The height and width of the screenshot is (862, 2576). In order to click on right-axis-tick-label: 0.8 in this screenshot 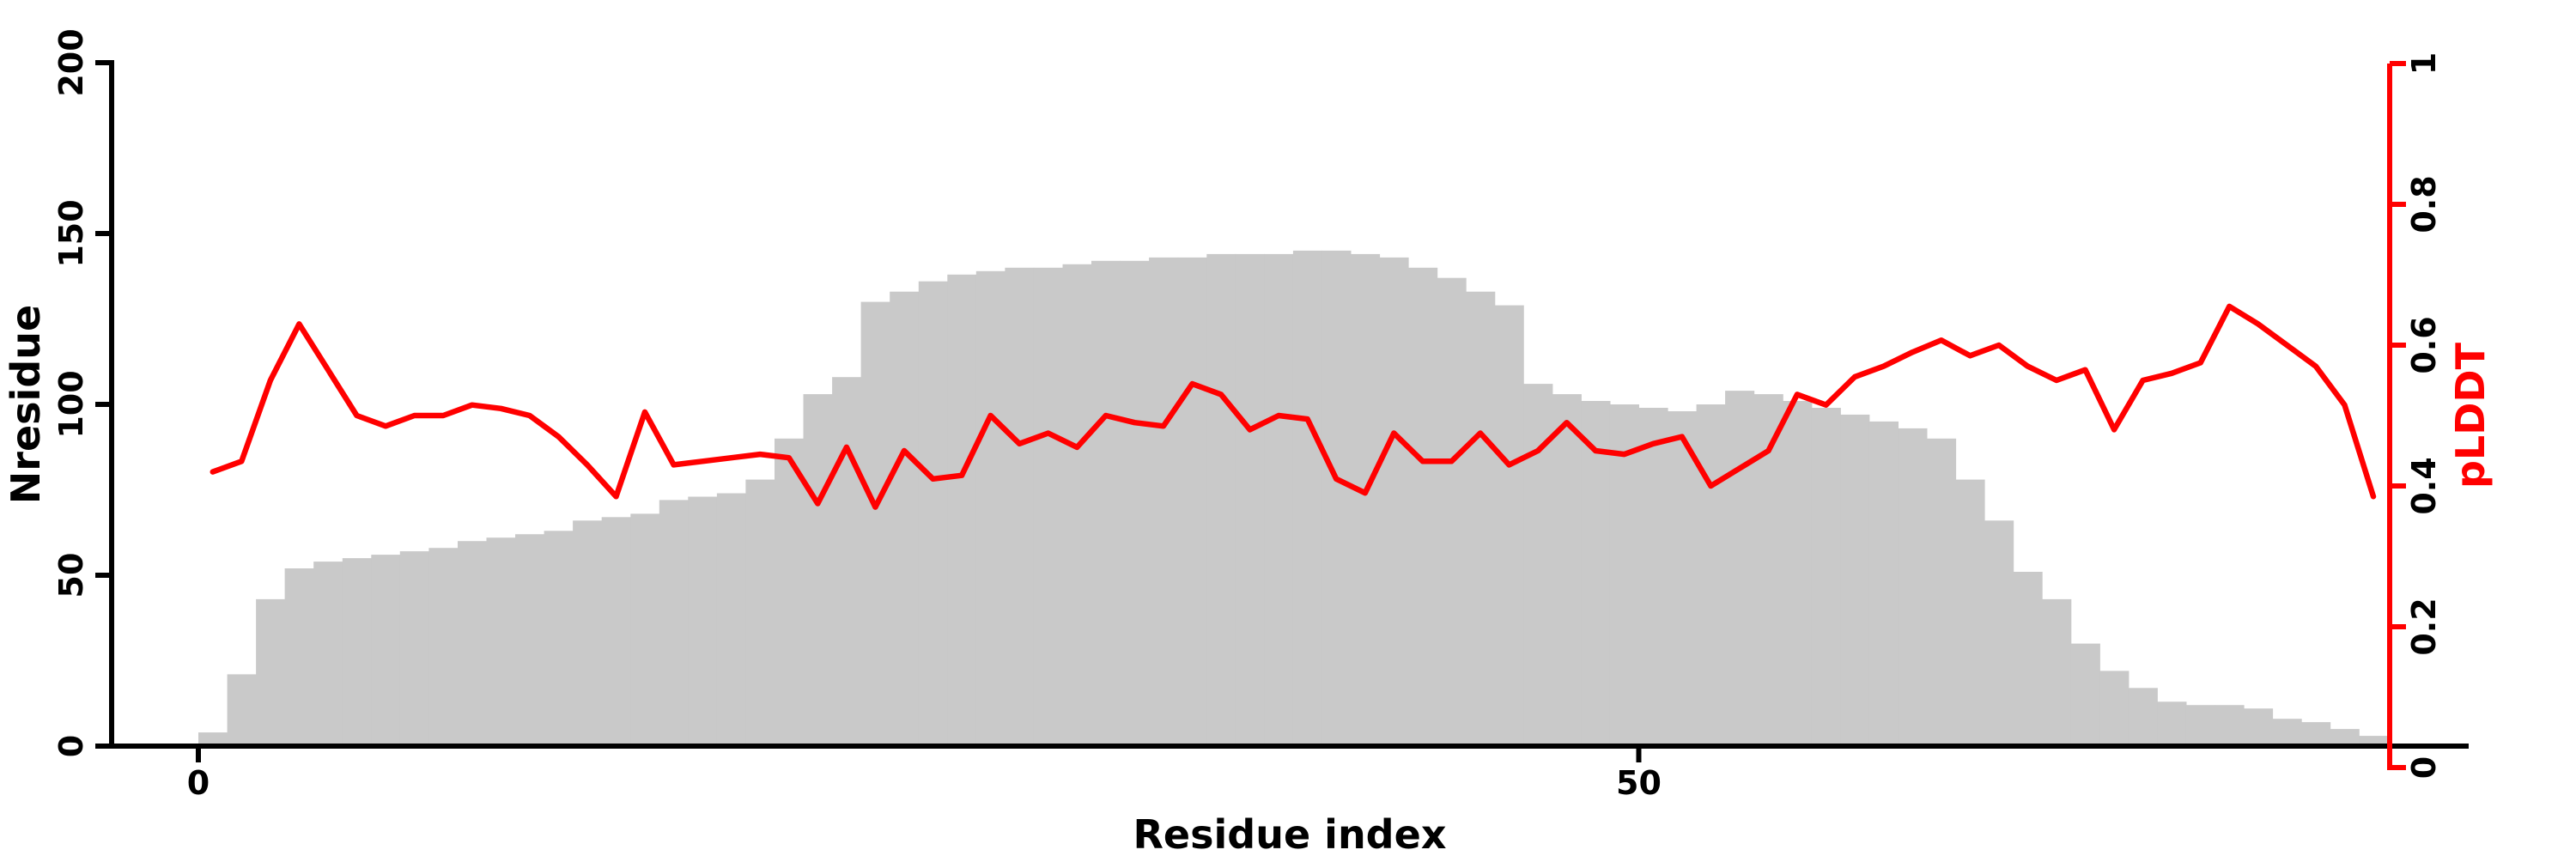, I will do `click(2424, 204)`.